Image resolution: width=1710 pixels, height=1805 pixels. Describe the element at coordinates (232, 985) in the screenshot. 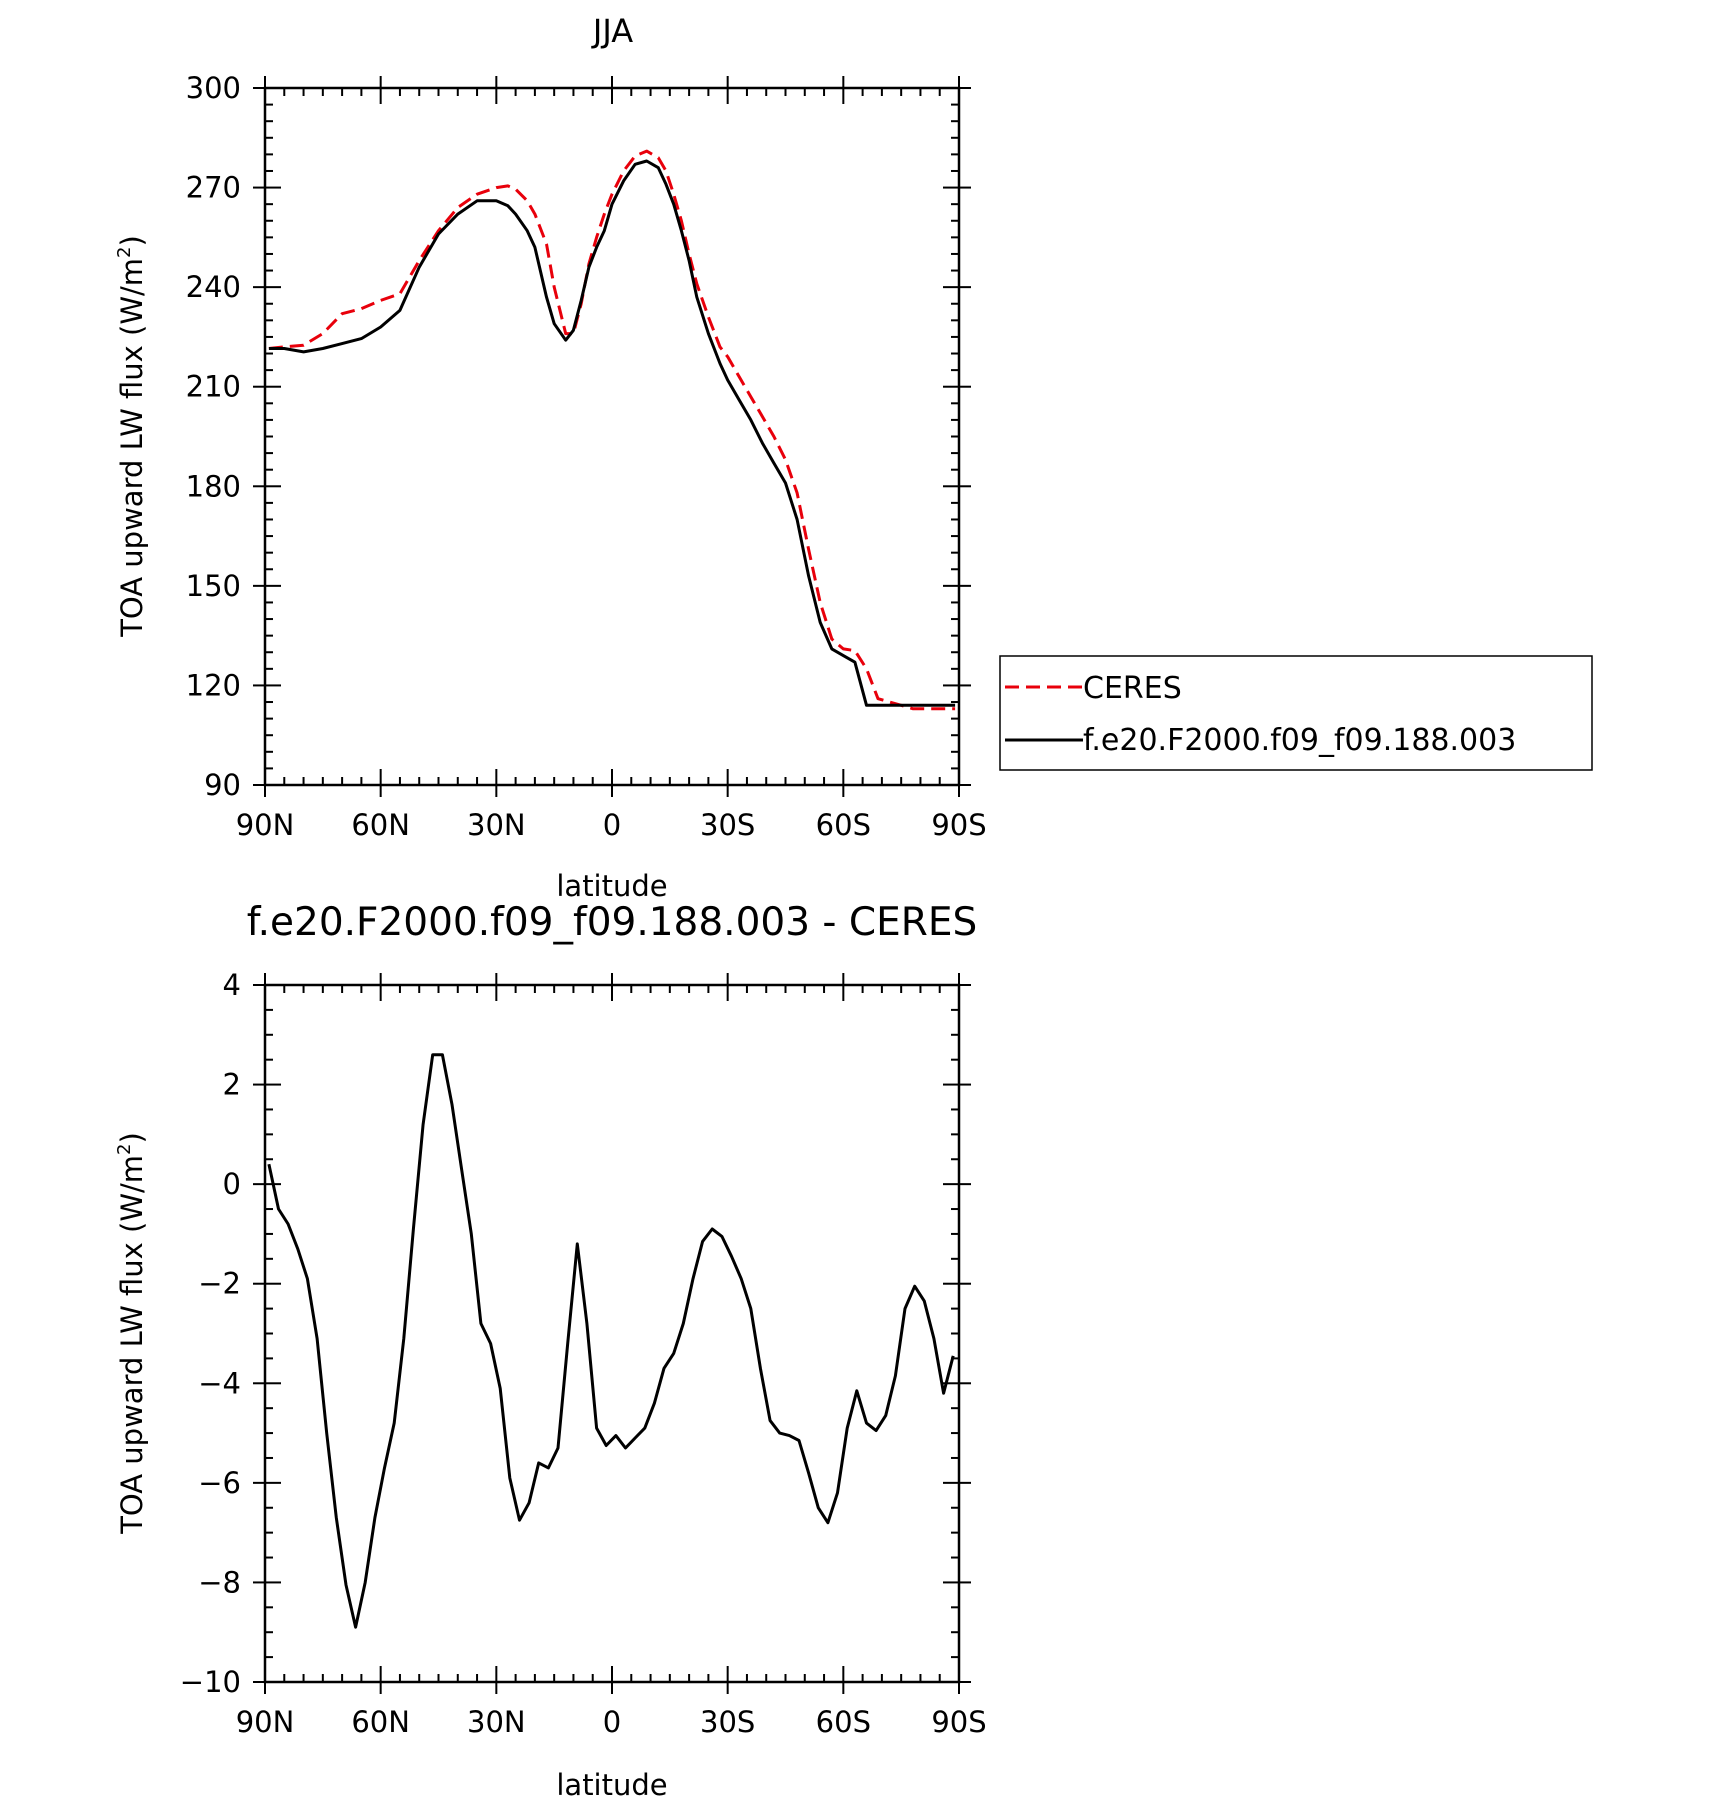

I see `bottom-ytick-label-4: 4` at that location.